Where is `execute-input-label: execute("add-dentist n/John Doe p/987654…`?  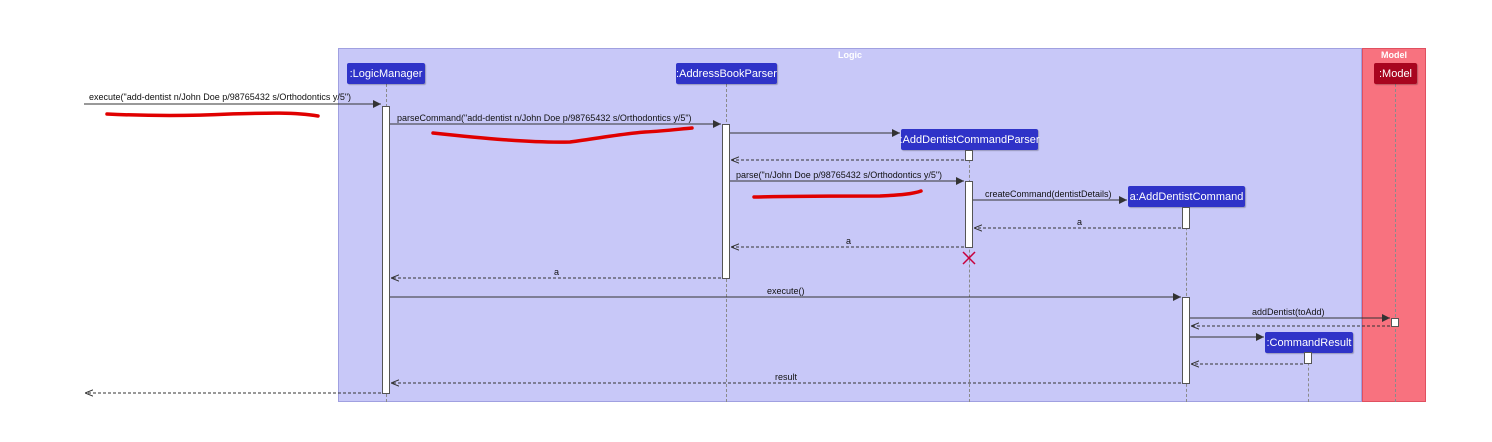 execute-input-label: execute("add-dentist n/John Doe p/987654… is located at coordinates (220, 97).